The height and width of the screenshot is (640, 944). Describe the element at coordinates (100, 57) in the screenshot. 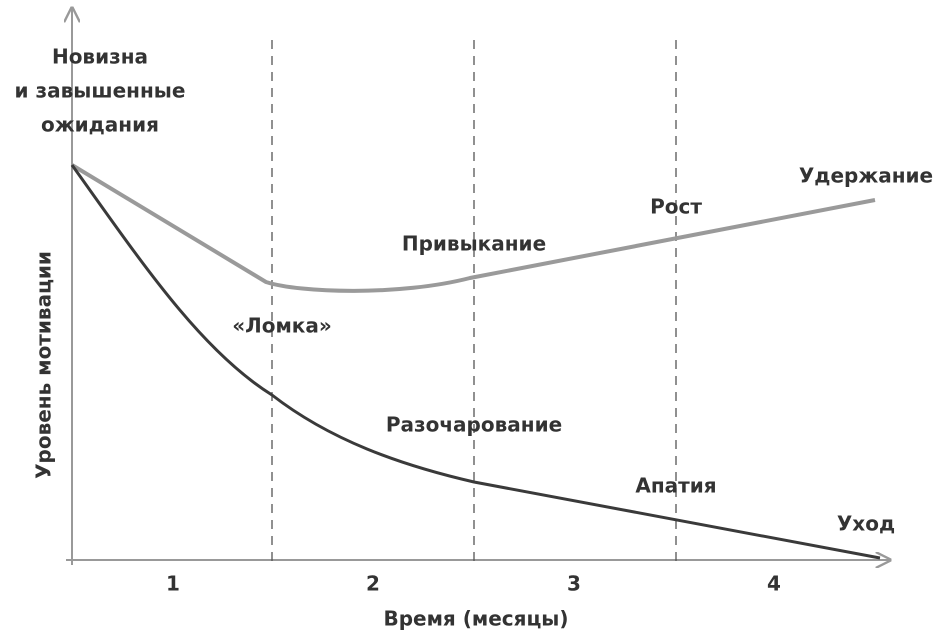

I see `top-label: Новизна` at that location.